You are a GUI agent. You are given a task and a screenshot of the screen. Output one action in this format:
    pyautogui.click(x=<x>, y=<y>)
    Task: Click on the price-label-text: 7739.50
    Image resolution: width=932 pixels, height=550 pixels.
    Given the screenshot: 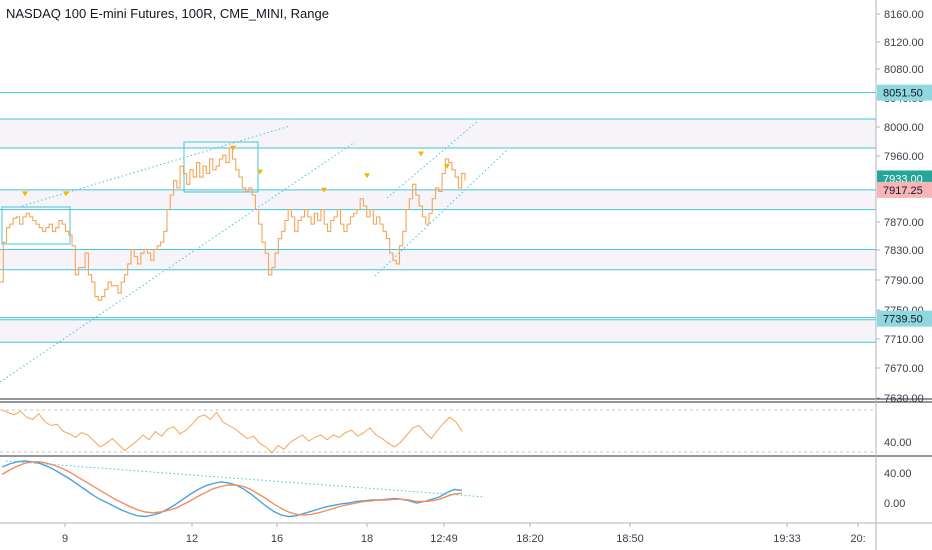 What is the action you would take?
    pyautogui.click(x=903, y=320)
    